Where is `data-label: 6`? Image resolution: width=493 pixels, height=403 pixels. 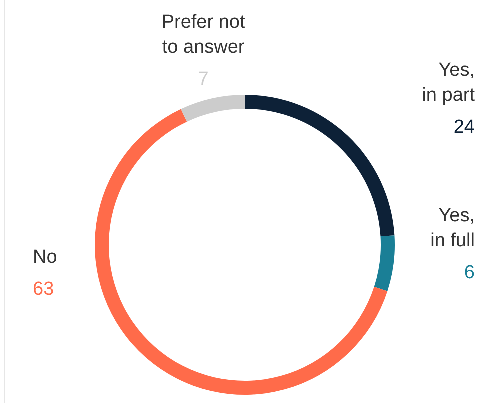 data-label: 6 is located at coordinates (469, 273).